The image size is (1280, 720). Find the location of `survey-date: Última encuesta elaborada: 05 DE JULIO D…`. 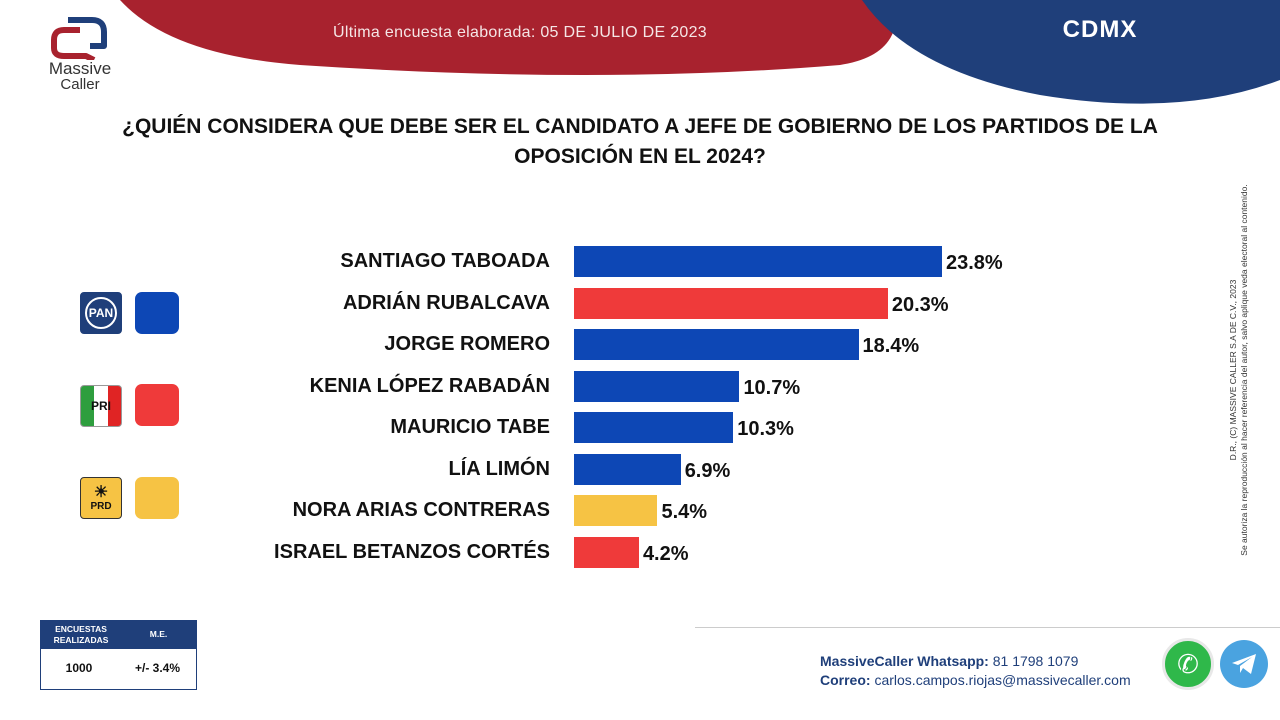

survey-date: Última encuesta elaborada: 05 DE JULIO D… is located at coordinates (520, 32).